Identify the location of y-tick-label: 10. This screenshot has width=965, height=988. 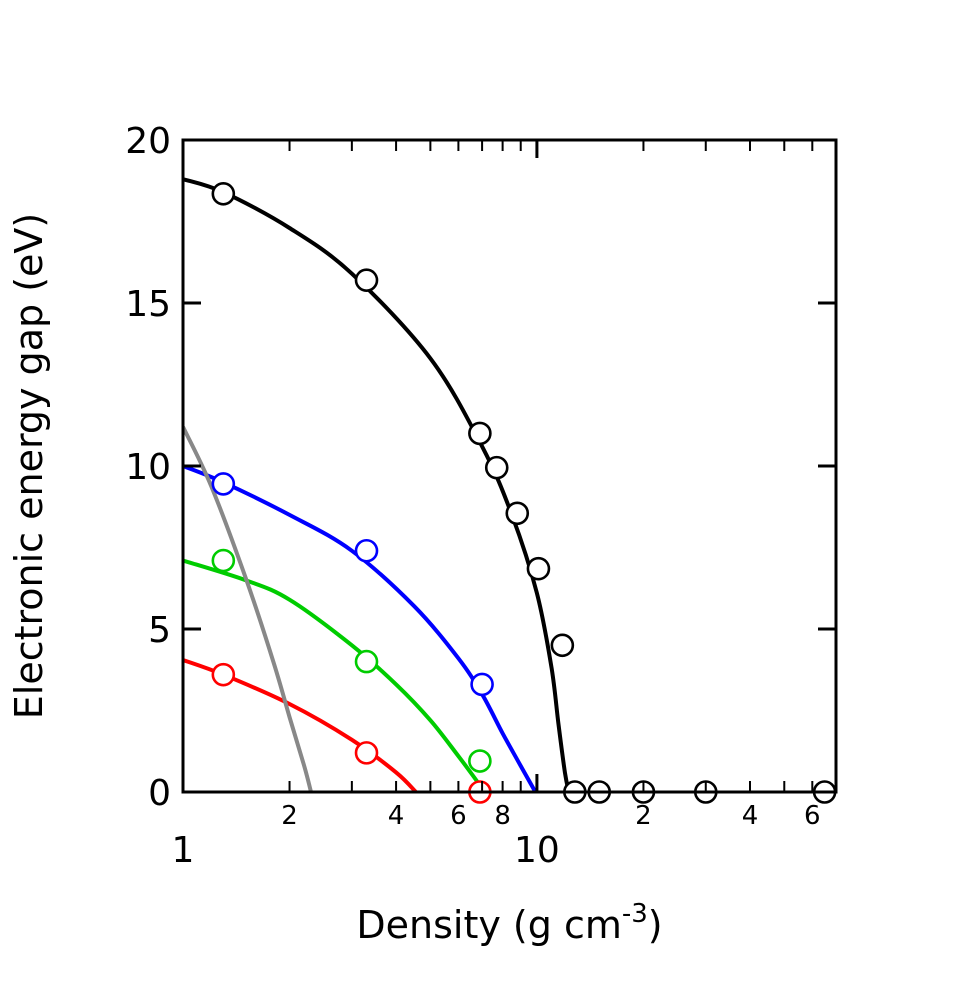
(148, 467).